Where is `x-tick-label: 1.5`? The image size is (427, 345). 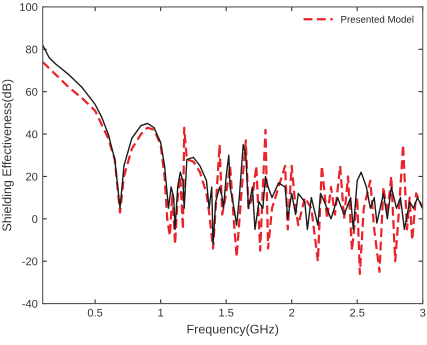 x-tick-label: 1.5 is located at coordinates (226, 312).